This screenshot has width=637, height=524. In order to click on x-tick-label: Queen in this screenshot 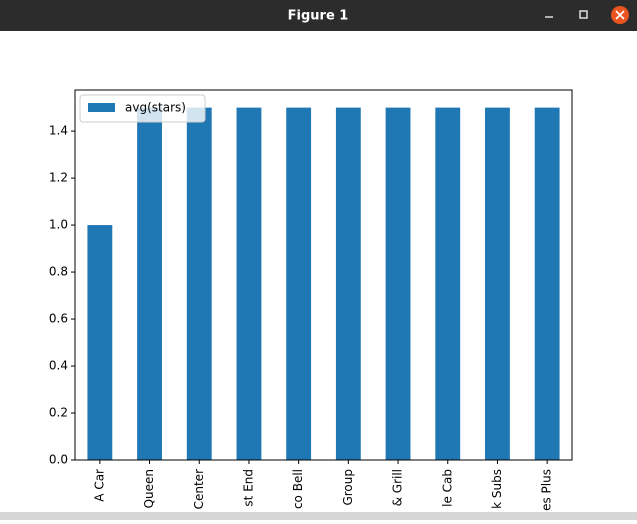, I will do `click(149, 488)`.